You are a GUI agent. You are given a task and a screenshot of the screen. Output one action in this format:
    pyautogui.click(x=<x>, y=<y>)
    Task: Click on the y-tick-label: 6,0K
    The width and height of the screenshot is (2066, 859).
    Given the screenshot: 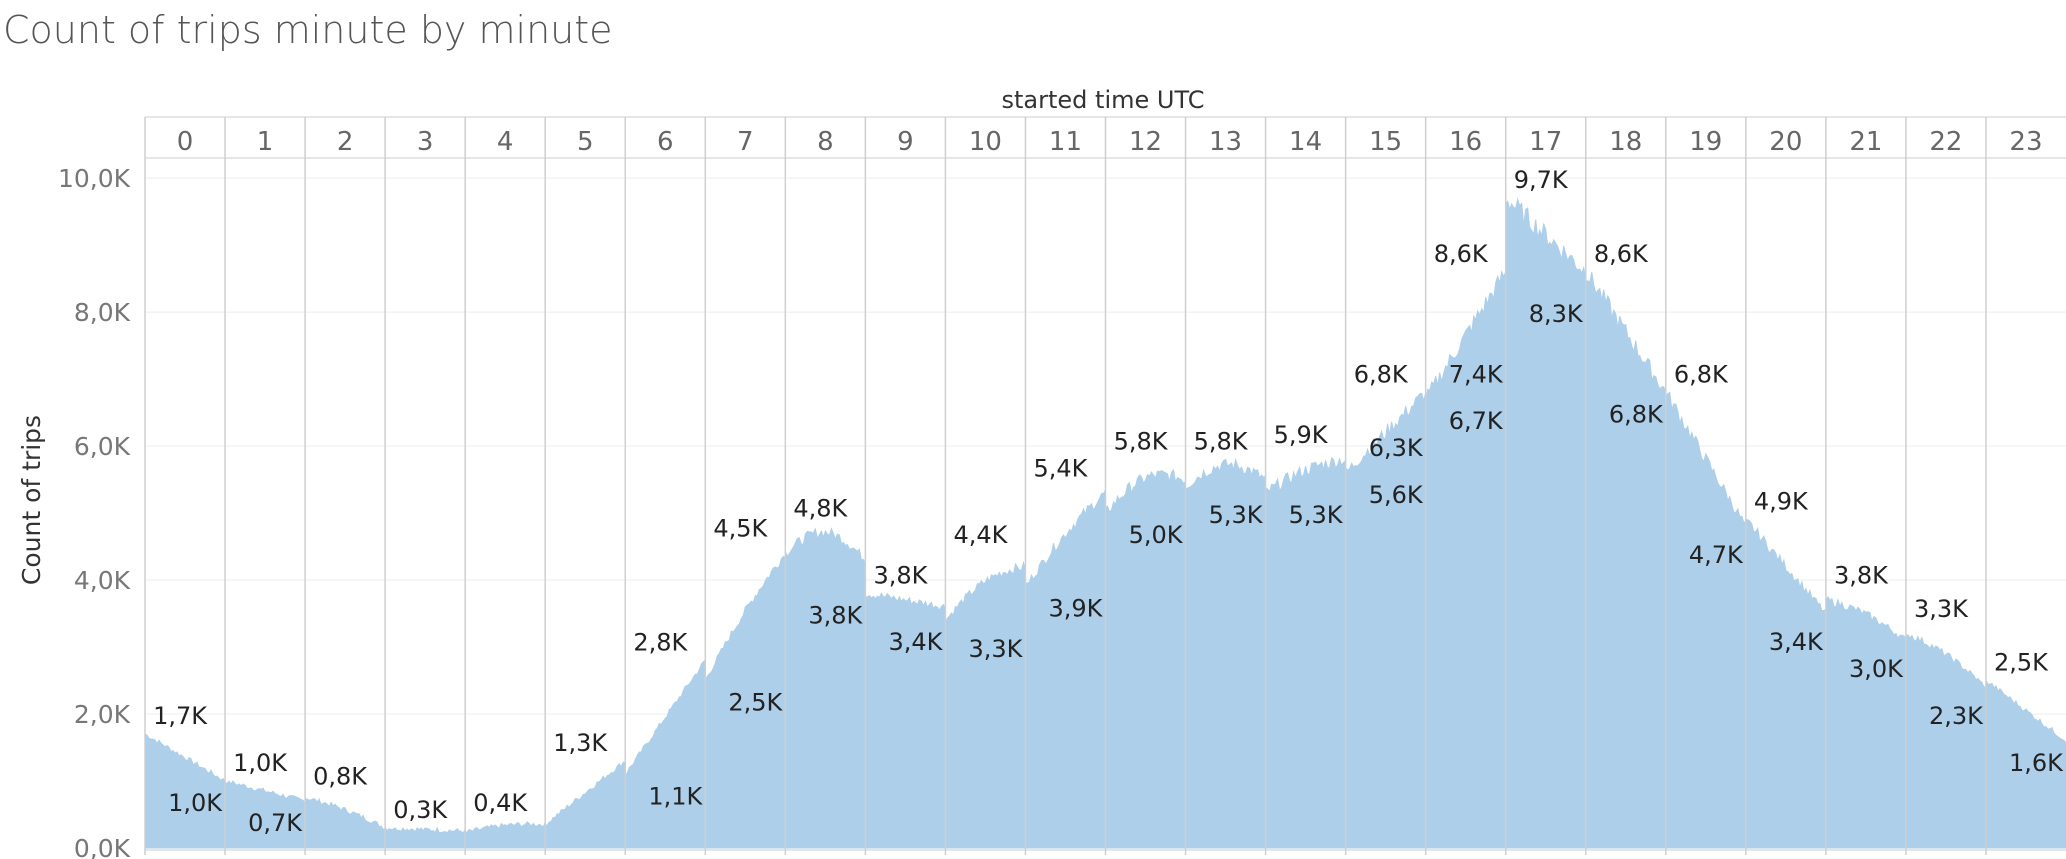 What is the action you would take?
    pyautogui.click(x=102, y=446)
    